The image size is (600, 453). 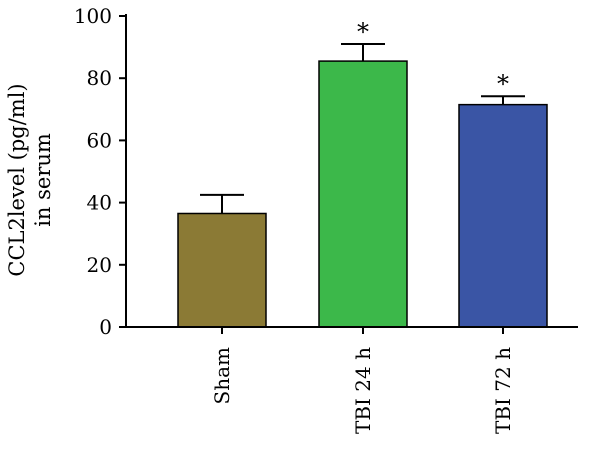 What do you see at coordinates (30, 179) in the screenshot?
I see `y-axis-title: CCL2level (pg/ml) in serum` at bounding box center [30, 179].